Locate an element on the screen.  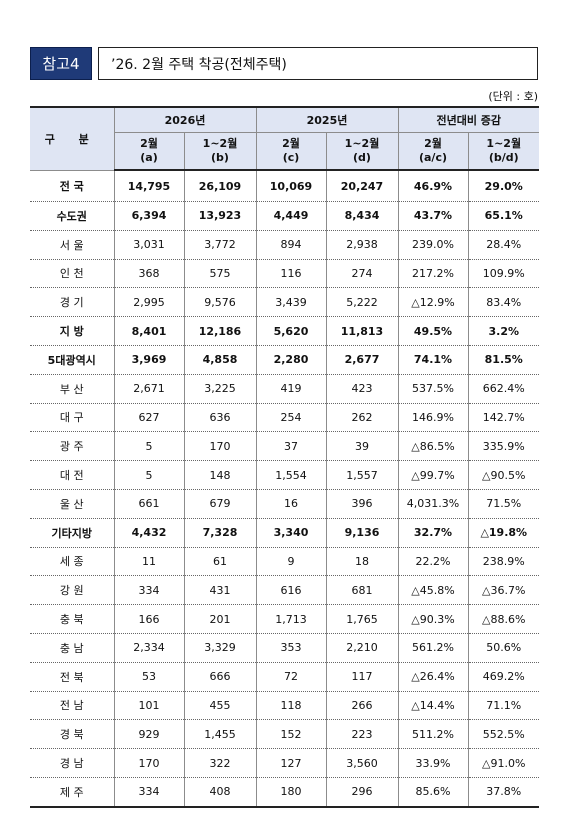
table-cell: 109.9% is located at coordinates (503, 274).